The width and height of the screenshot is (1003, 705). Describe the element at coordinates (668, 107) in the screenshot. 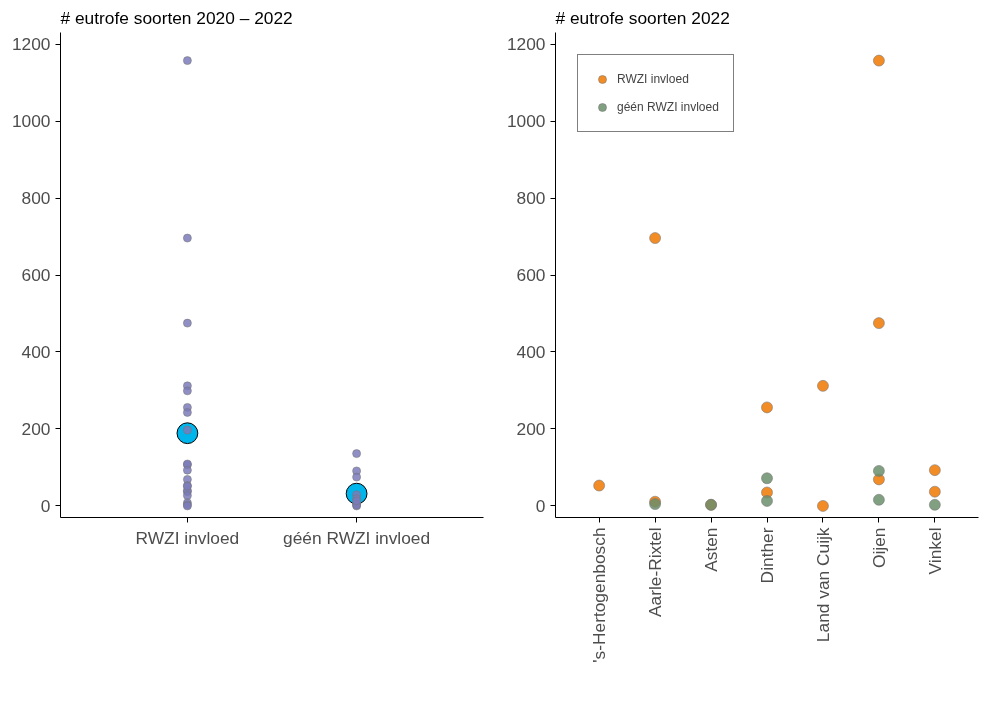

I see `legend-label: géén RWZI invloed` at that location.